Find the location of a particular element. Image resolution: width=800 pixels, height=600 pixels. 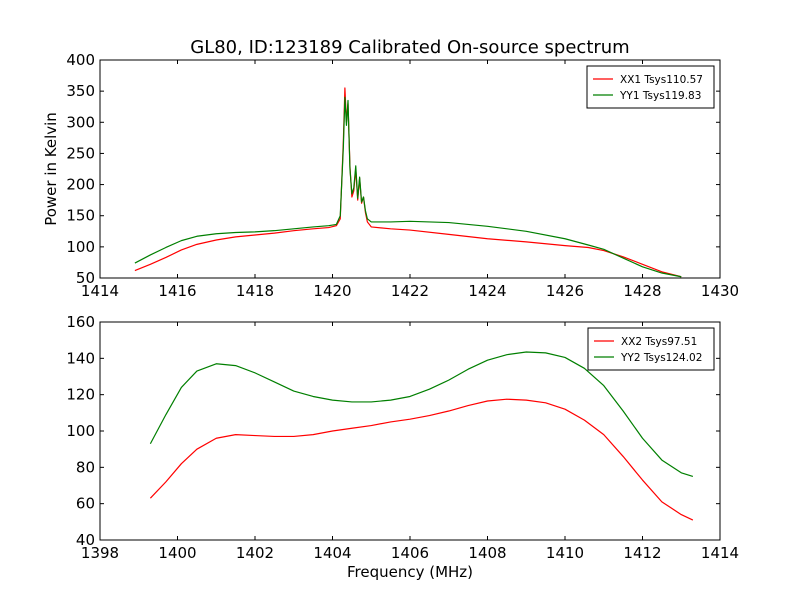

x-tick-label: 1404 is located at coordinates (332, 553).